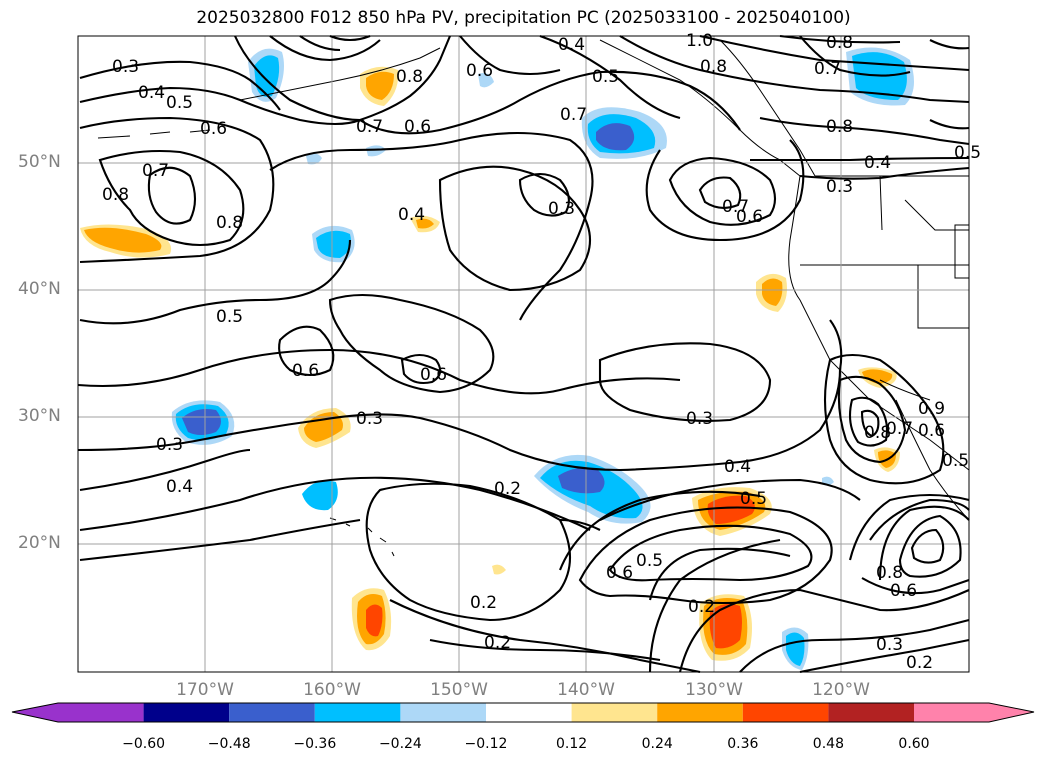 The width and height of the screenshot is (1047, 765). Describe the element at coordinates (657, 744) in the screenshot. I see `colorbar-tick-label: 0.24` at that location.